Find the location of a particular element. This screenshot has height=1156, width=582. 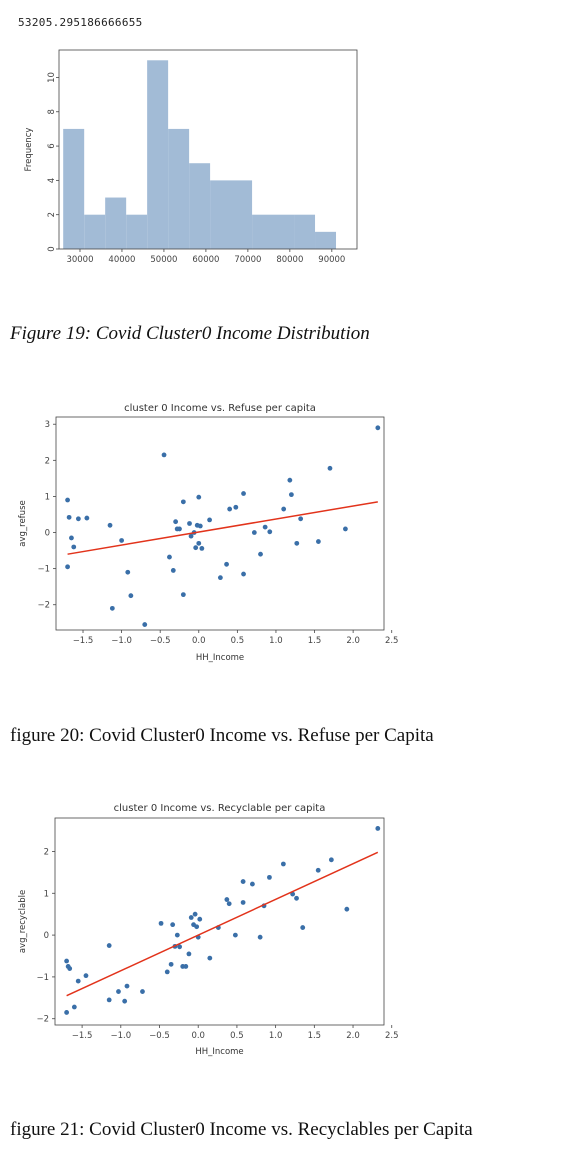

x-tick-label: 1.5 is located at coordinates (315, 1036).